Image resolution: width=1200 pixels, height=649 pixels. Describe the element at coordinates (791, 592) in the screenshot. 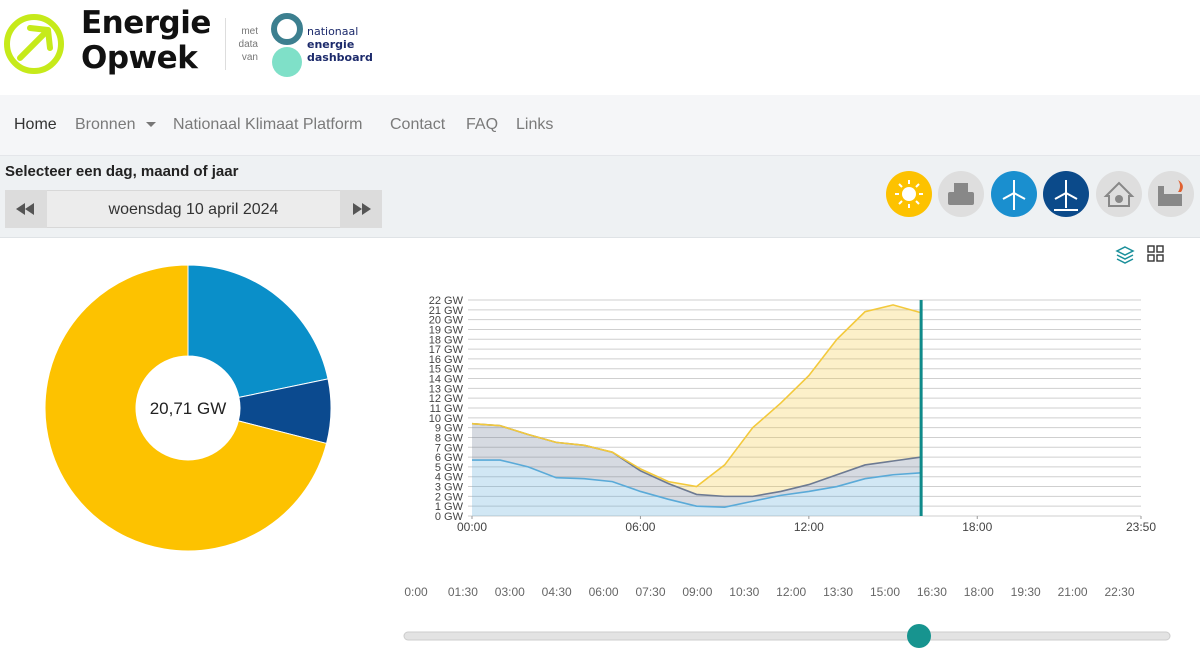

I see `slider-label: 12:00` at that location.